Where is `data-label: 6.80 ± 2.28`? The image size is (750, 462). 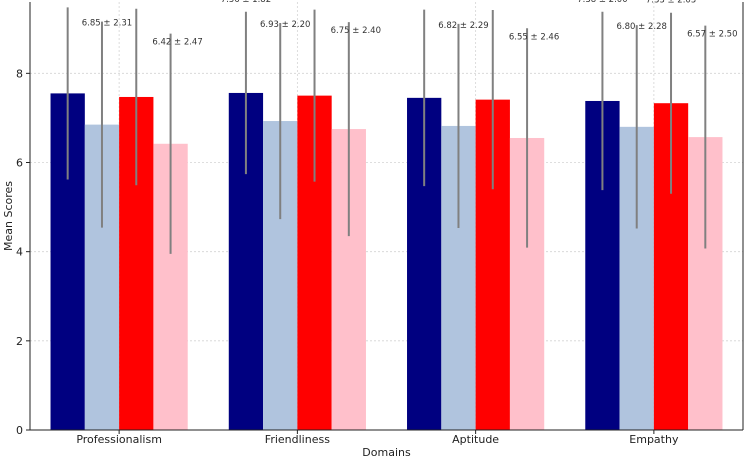 data-label: 6.80 ± 2.28 is located at coordinates (642, 27).